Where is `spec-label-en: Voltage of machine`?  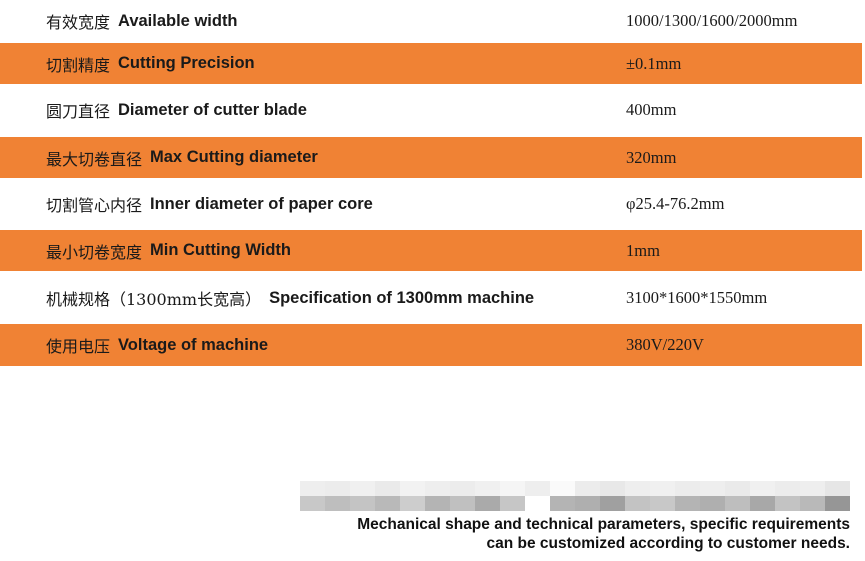
spec-label-en: Voltage of machine is located at coordinates (193, 344).